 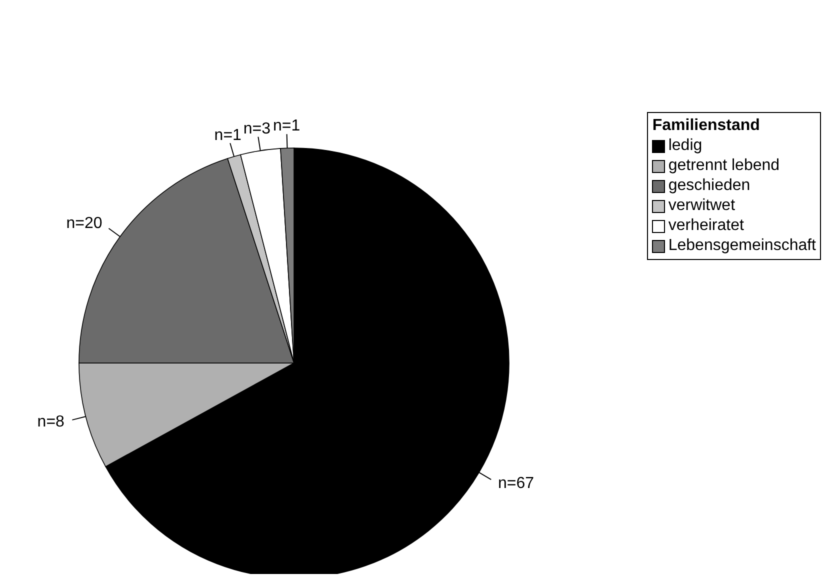 What do you see at coordinates (702, 206) in the screenshot?
I see `legend-label: verwitwet` at bounding box center [702, 206].